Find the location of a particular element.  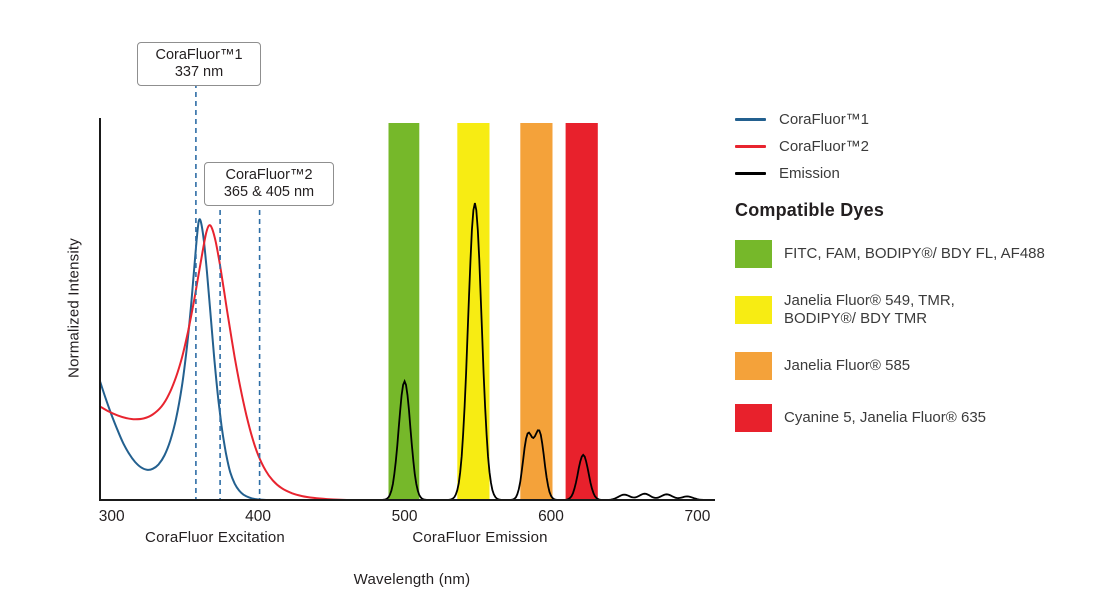

callout-corafluor1-title: CoraFluor™1 is located at coordinates (199, 55).